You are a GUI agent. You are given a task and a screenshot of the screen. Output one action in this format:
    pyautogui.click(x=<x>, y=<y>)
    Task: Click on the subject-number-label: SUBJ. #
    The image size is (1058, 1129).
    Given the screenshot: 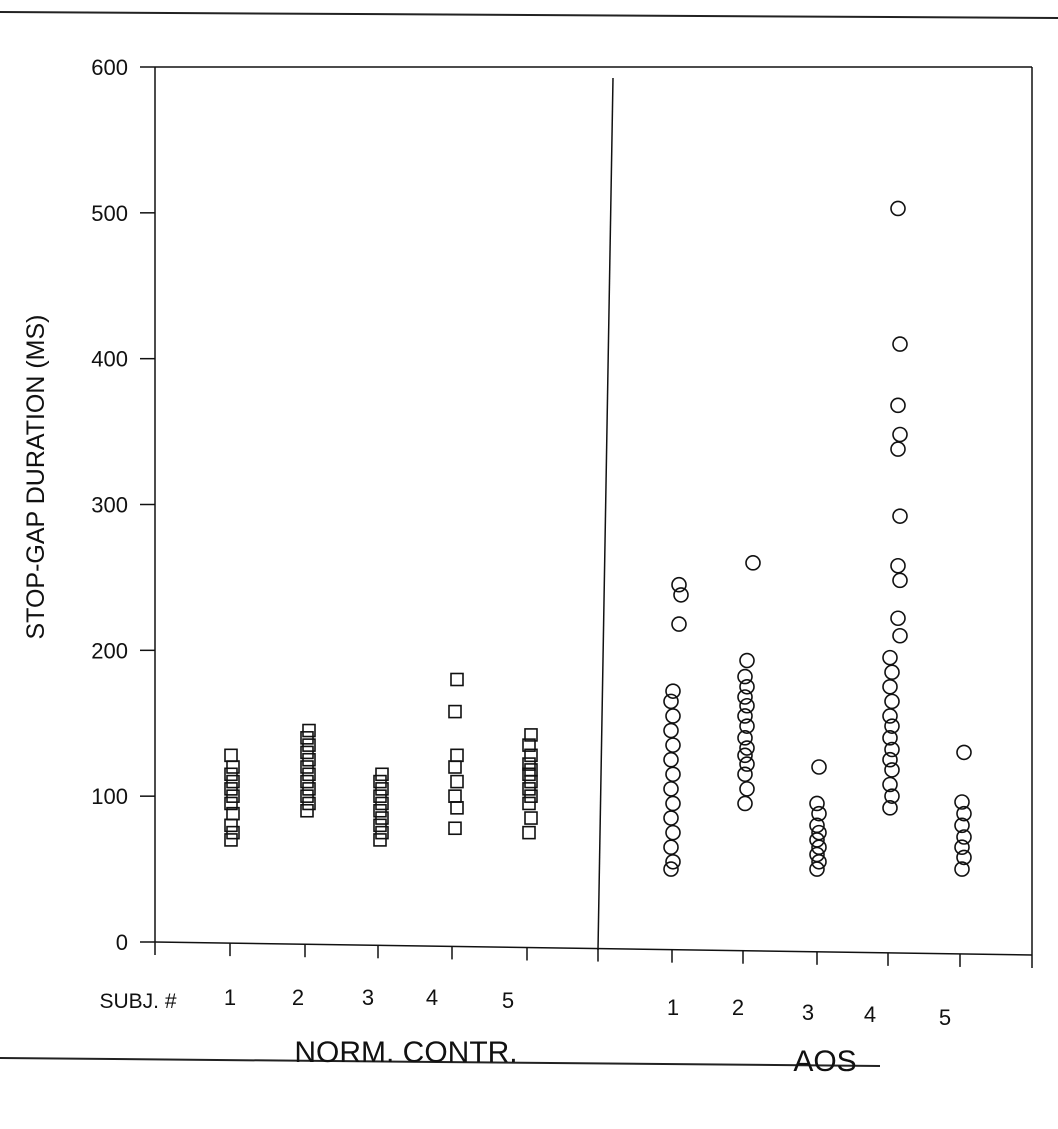 What is the action you would take?
    pyautogui.click(x=137, y=1001)
    